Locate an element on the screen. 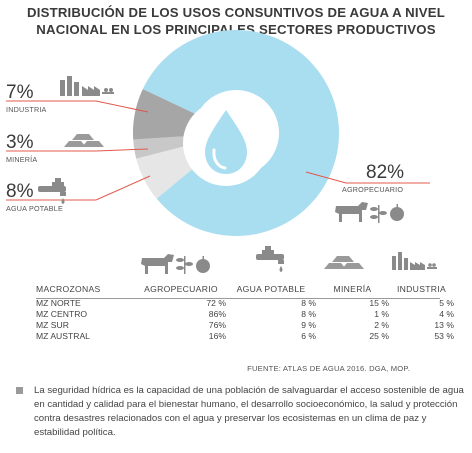 The image size is (472, 453). cell-agro: 76% is located at coordinates (217, 324).